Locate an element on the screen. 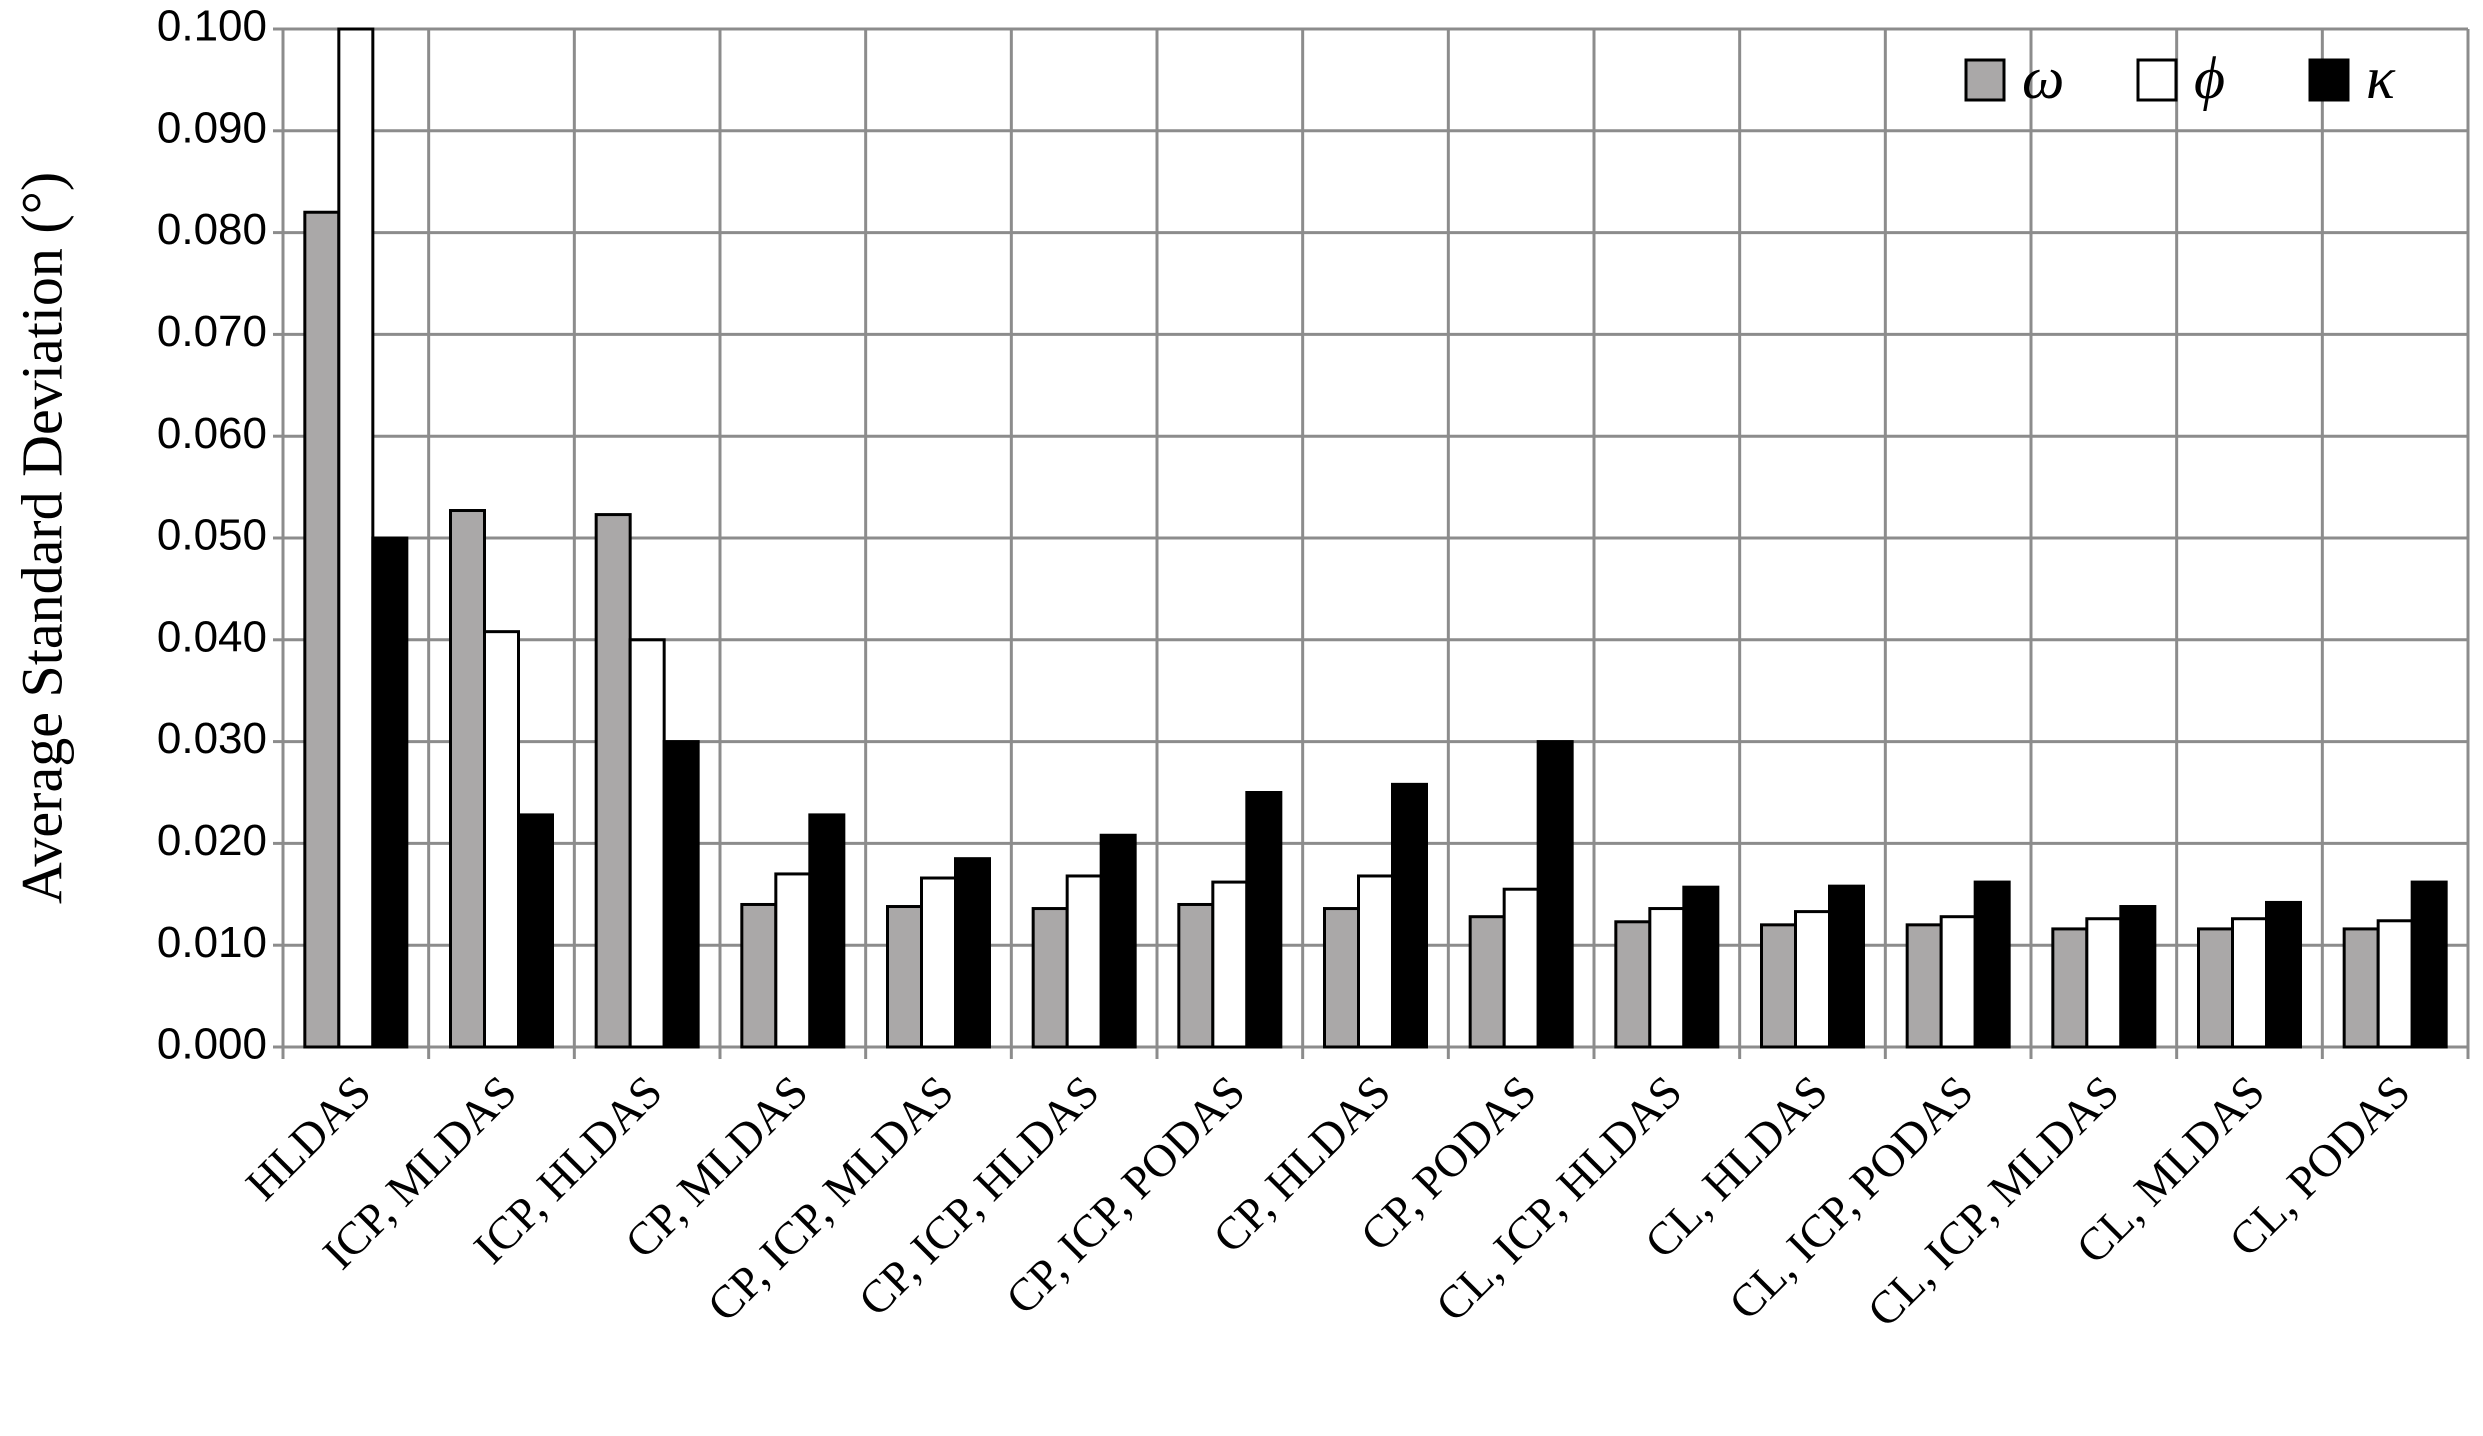  y-axis-label: Average Standard Deviation (°) is located at coordinates (41, 538).